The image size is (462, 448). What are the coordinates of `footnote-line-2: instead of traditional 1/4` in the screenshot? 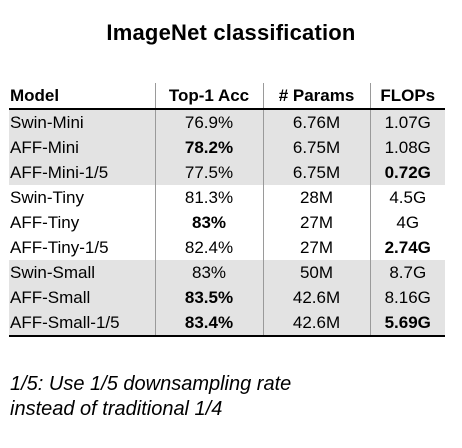 It's located at (116, 409).